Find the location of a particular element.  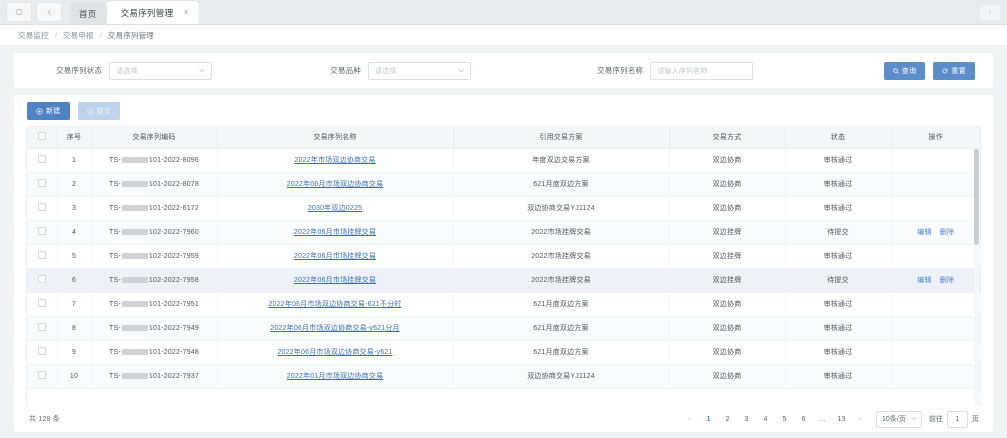

next-page-button: › is located at coordinates (860, 419).